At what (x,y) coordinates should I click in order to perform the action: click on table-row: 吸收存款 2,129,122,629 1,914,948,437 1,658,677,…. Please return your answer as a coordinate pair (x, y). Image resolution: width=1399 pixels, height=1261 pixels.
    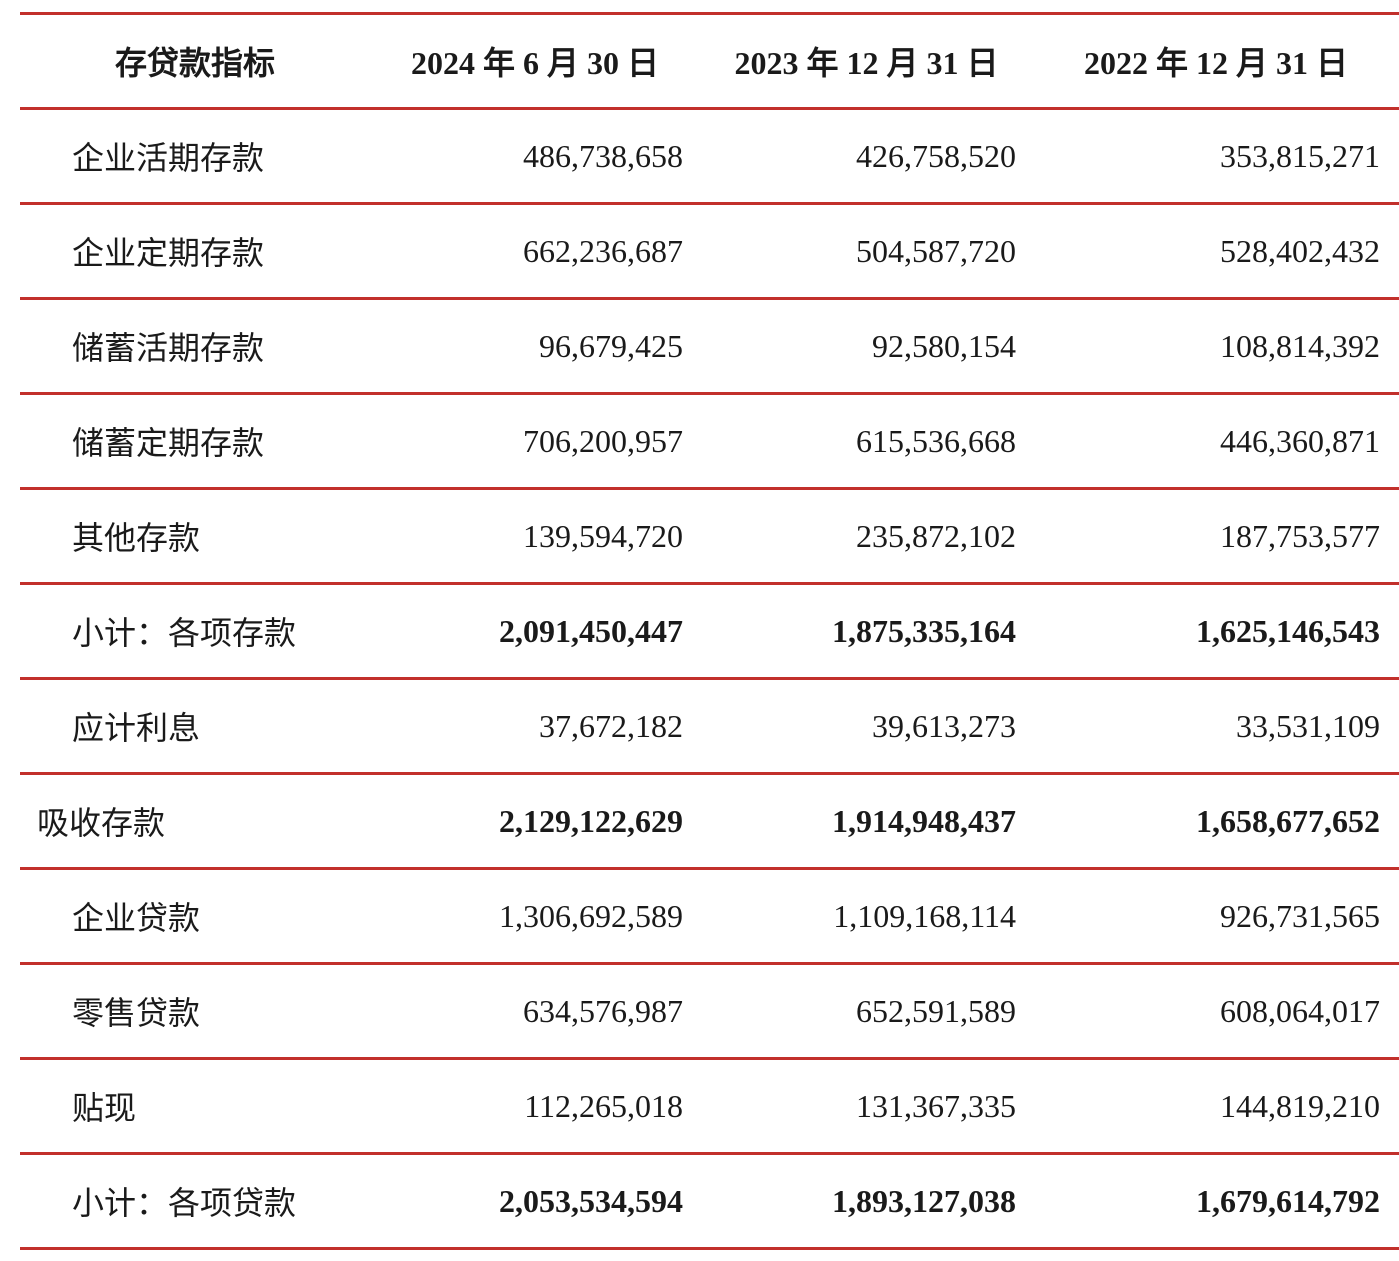
    Looking at the image, I should click on (709, 821).